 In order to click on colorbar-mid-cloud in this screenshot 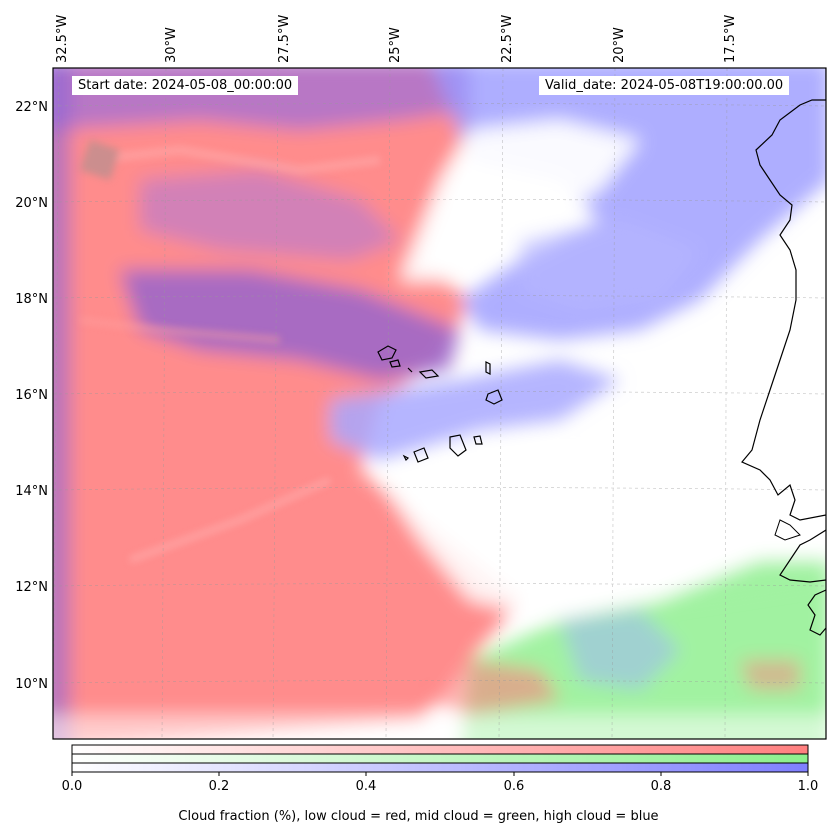, I will do `click(440, 758)`.